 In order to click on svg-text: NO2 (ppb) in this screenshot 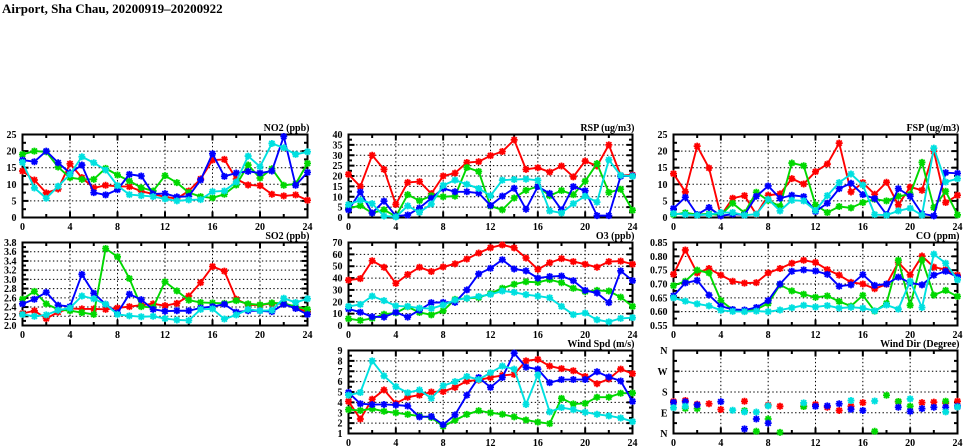, I will do `click(287, 128)`.